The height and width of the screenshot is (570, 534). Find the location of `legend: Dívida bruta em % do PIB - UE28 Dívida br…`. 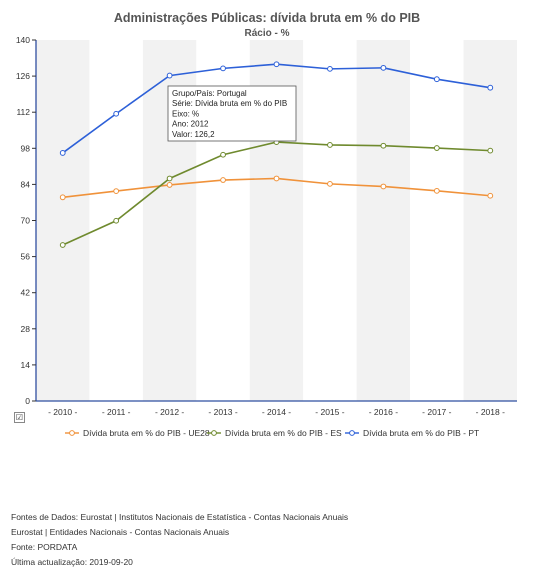

legend: Dívida bruta em % do PIB - UE28 Dívida br… is located at coordinates (272, 433).